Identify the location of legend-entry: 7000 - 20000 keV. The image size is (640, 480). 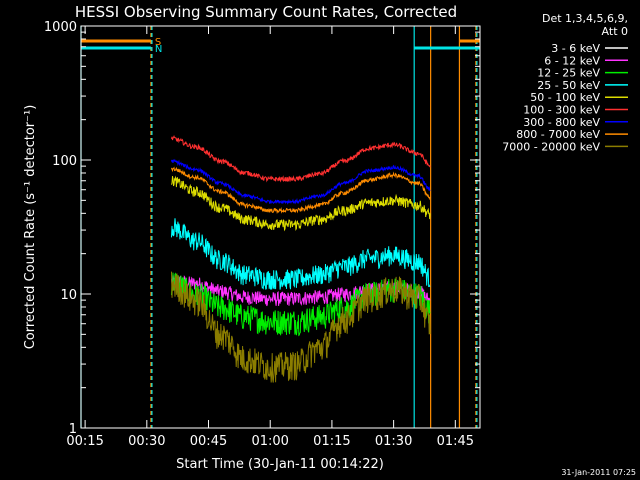
(551, 146).